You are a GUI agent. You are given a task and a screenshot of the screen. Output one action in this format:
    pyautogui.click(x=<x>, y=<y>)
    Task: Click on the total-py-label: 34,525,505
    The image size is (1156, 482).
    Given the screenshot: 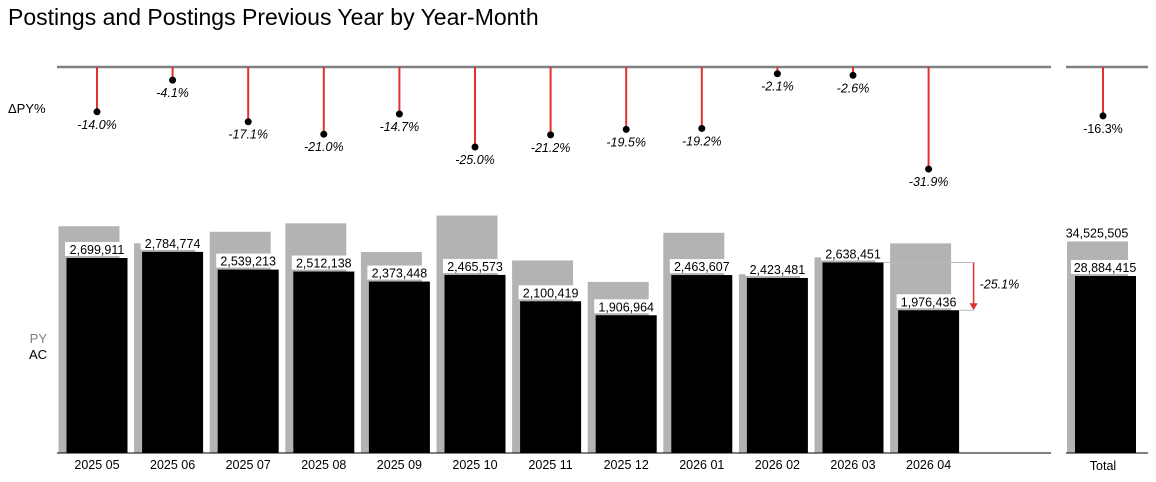 What is the action you would take?
    pyautogui.click(x=1097, y=233)
    